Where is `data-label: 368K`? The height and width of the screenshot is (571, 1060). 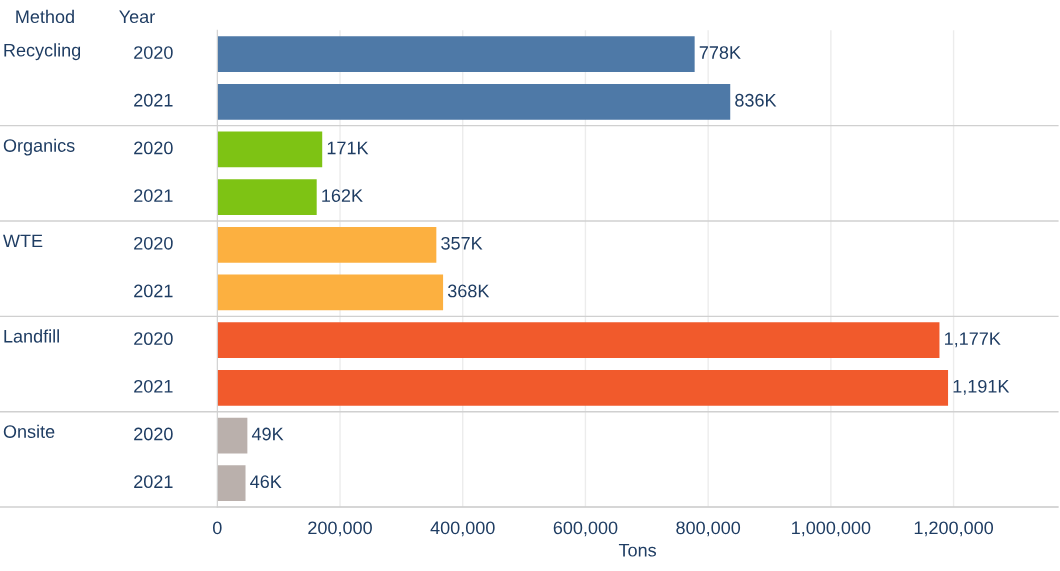 data-label: 368K is located at coordinates (468, 291).